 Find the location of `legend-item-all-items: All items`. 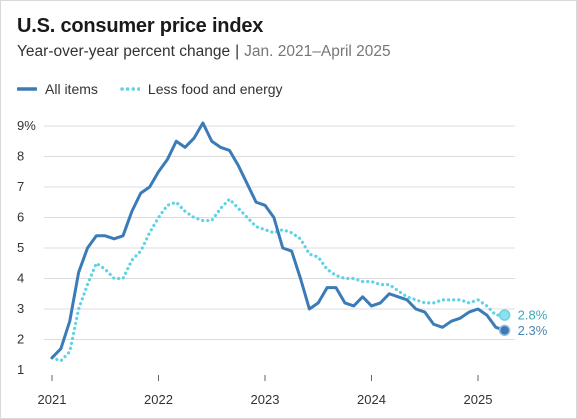

legend-item-all-items: All items is located at coordinates (57, 89).